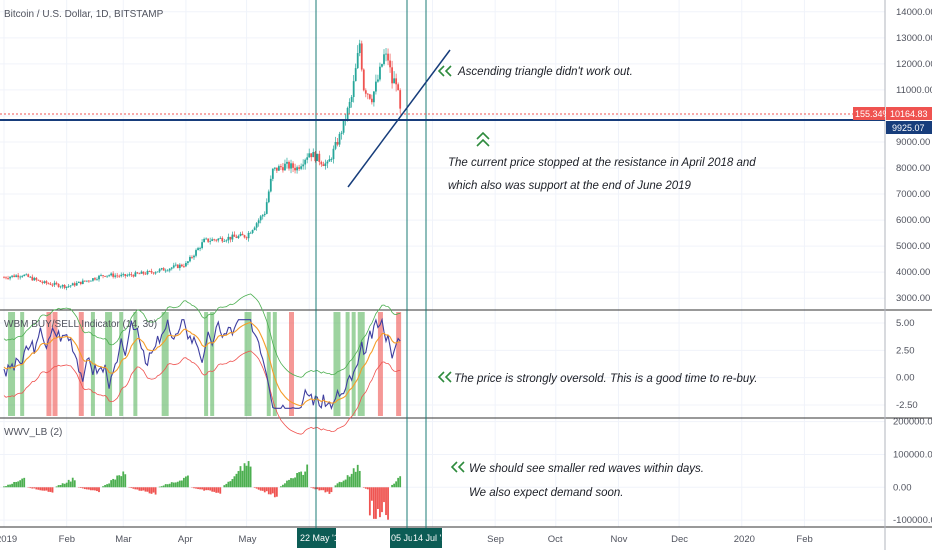 The width and height of the screenshot is (932, 550). I want to click on price-panel-title: Bitcoin / U.S. Dollar, 1D, BITSTAMP, so click(84, 14).